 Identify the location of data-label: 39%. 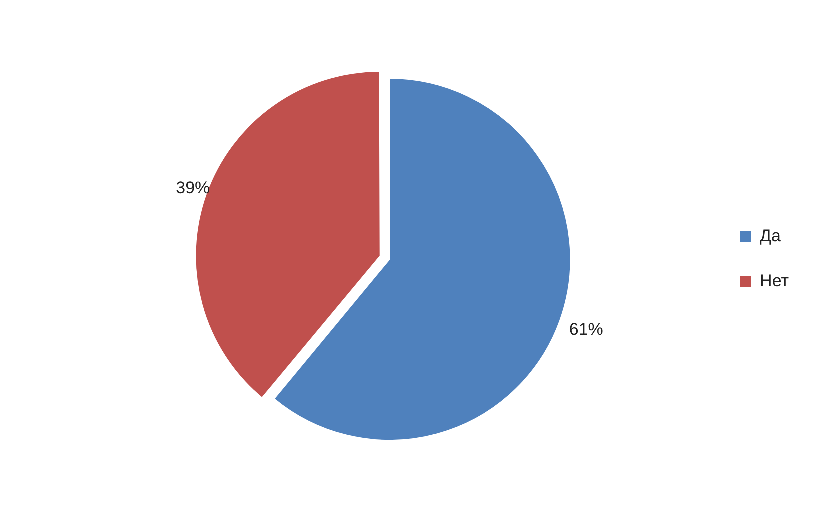
(193, 188).